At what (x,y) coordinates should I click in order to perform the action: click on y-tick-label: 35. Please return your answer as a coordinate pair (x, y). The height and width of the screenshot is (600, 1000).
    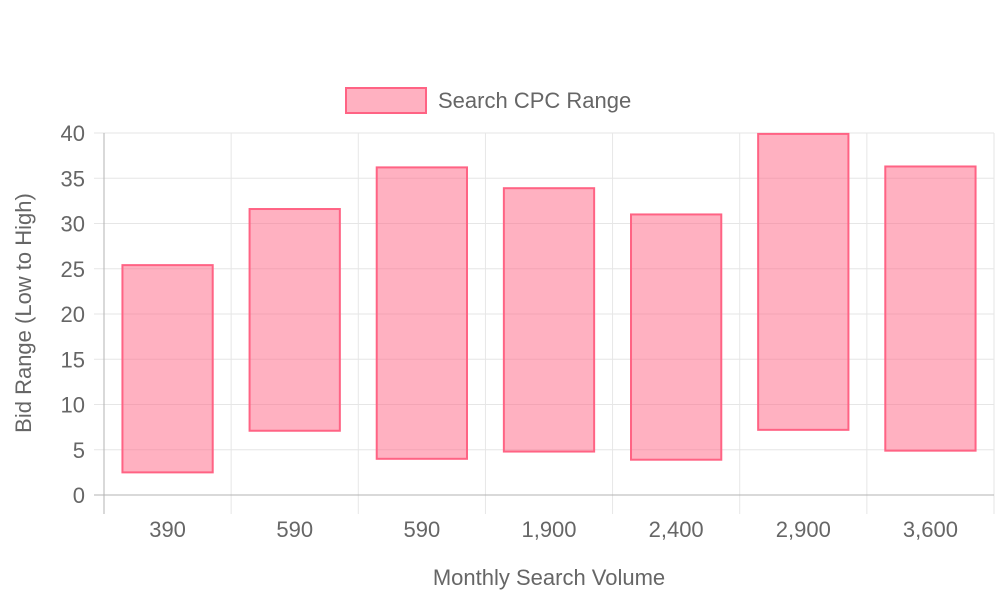
    Looking at the image, I should click on (73, 178).